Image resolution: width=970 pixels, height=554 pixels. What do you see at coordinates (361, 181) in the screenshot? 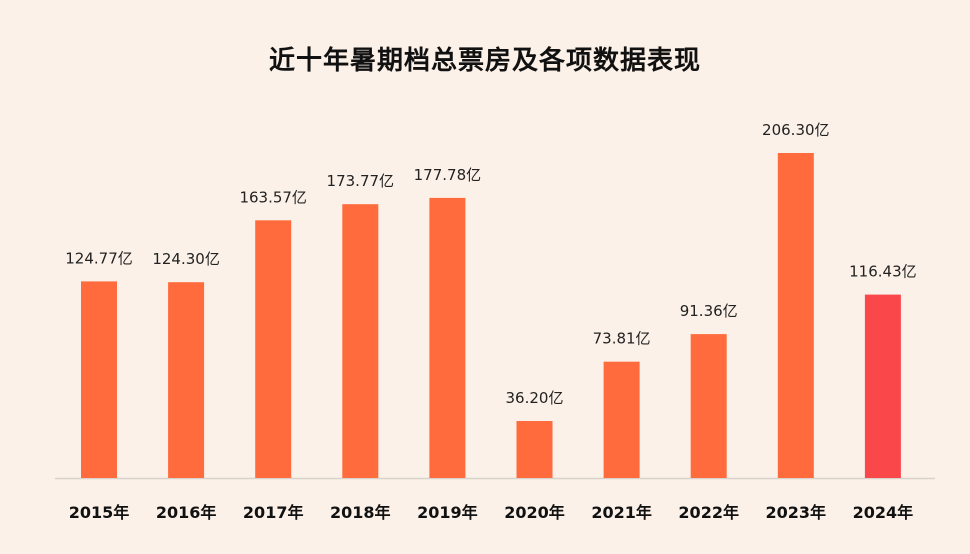
I see `data-label-3: 173.77亿` at bounding box center [361, 181].